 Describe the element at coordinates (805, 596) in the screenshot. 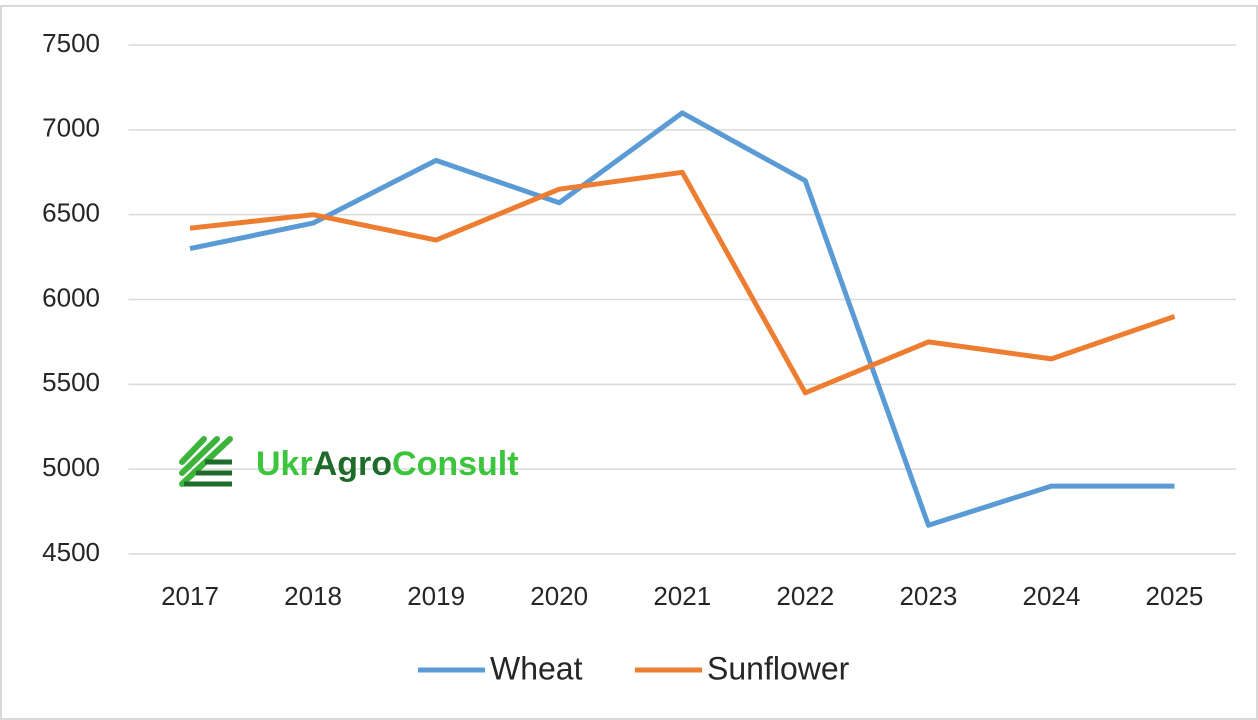

I see `x-tick-label: 2022` at that location.